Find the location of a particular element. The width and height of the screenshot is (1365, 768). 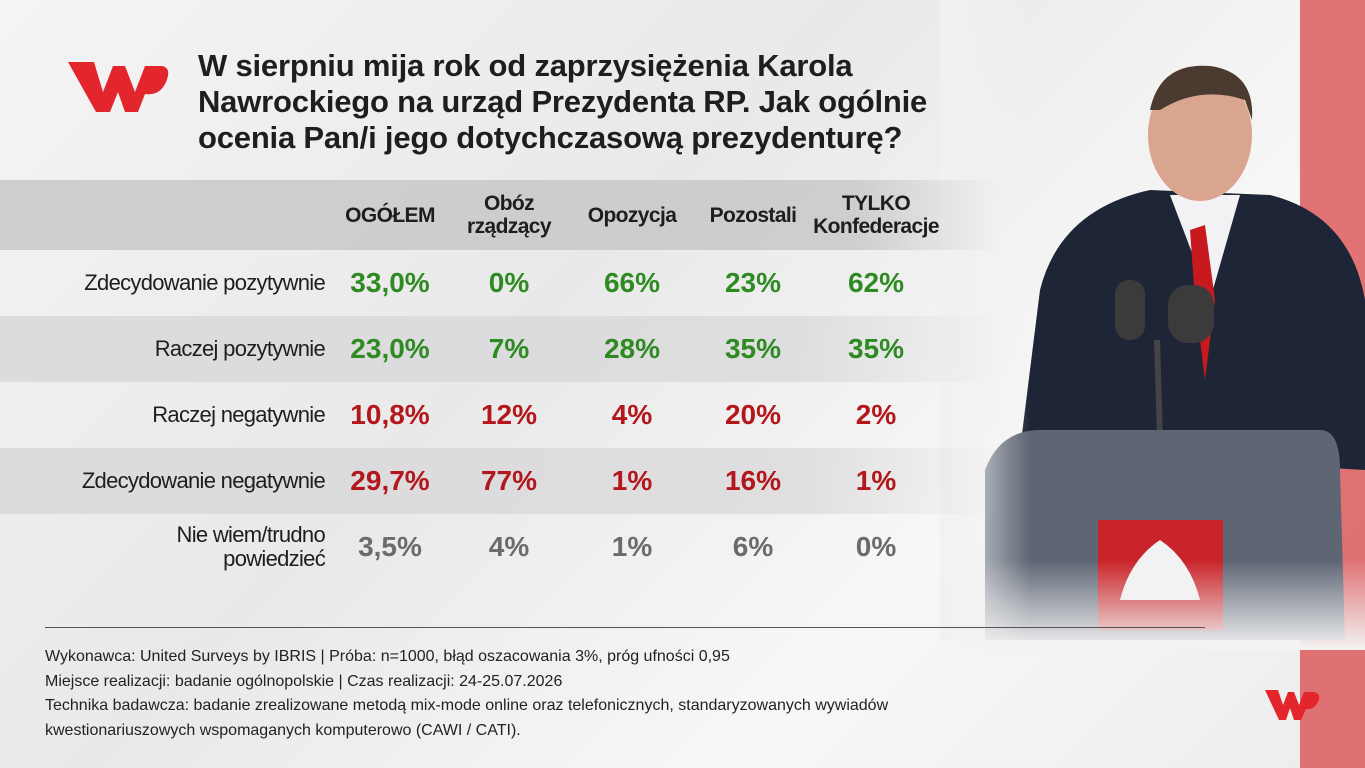

table-row: Raczej pozytywnie 23,0% 7% 28% 35% 35% is located at coordinates (500, 349).